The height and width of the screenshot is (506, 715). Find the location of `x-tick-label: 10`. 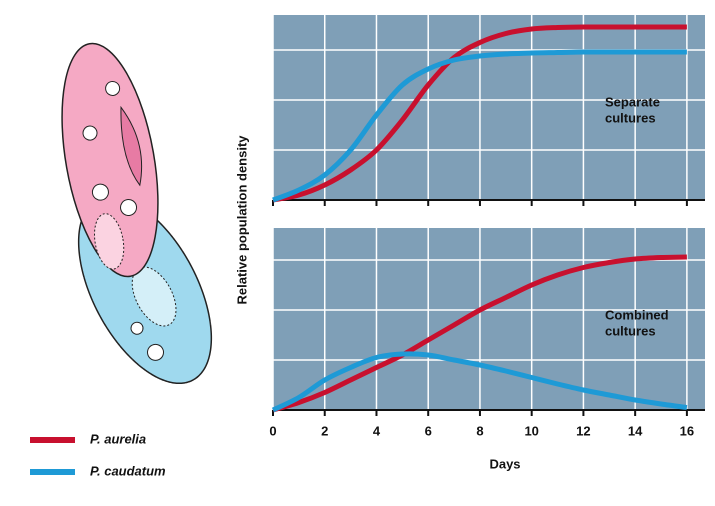

x-tick-label: 10 is located at coordinates (531, 430).